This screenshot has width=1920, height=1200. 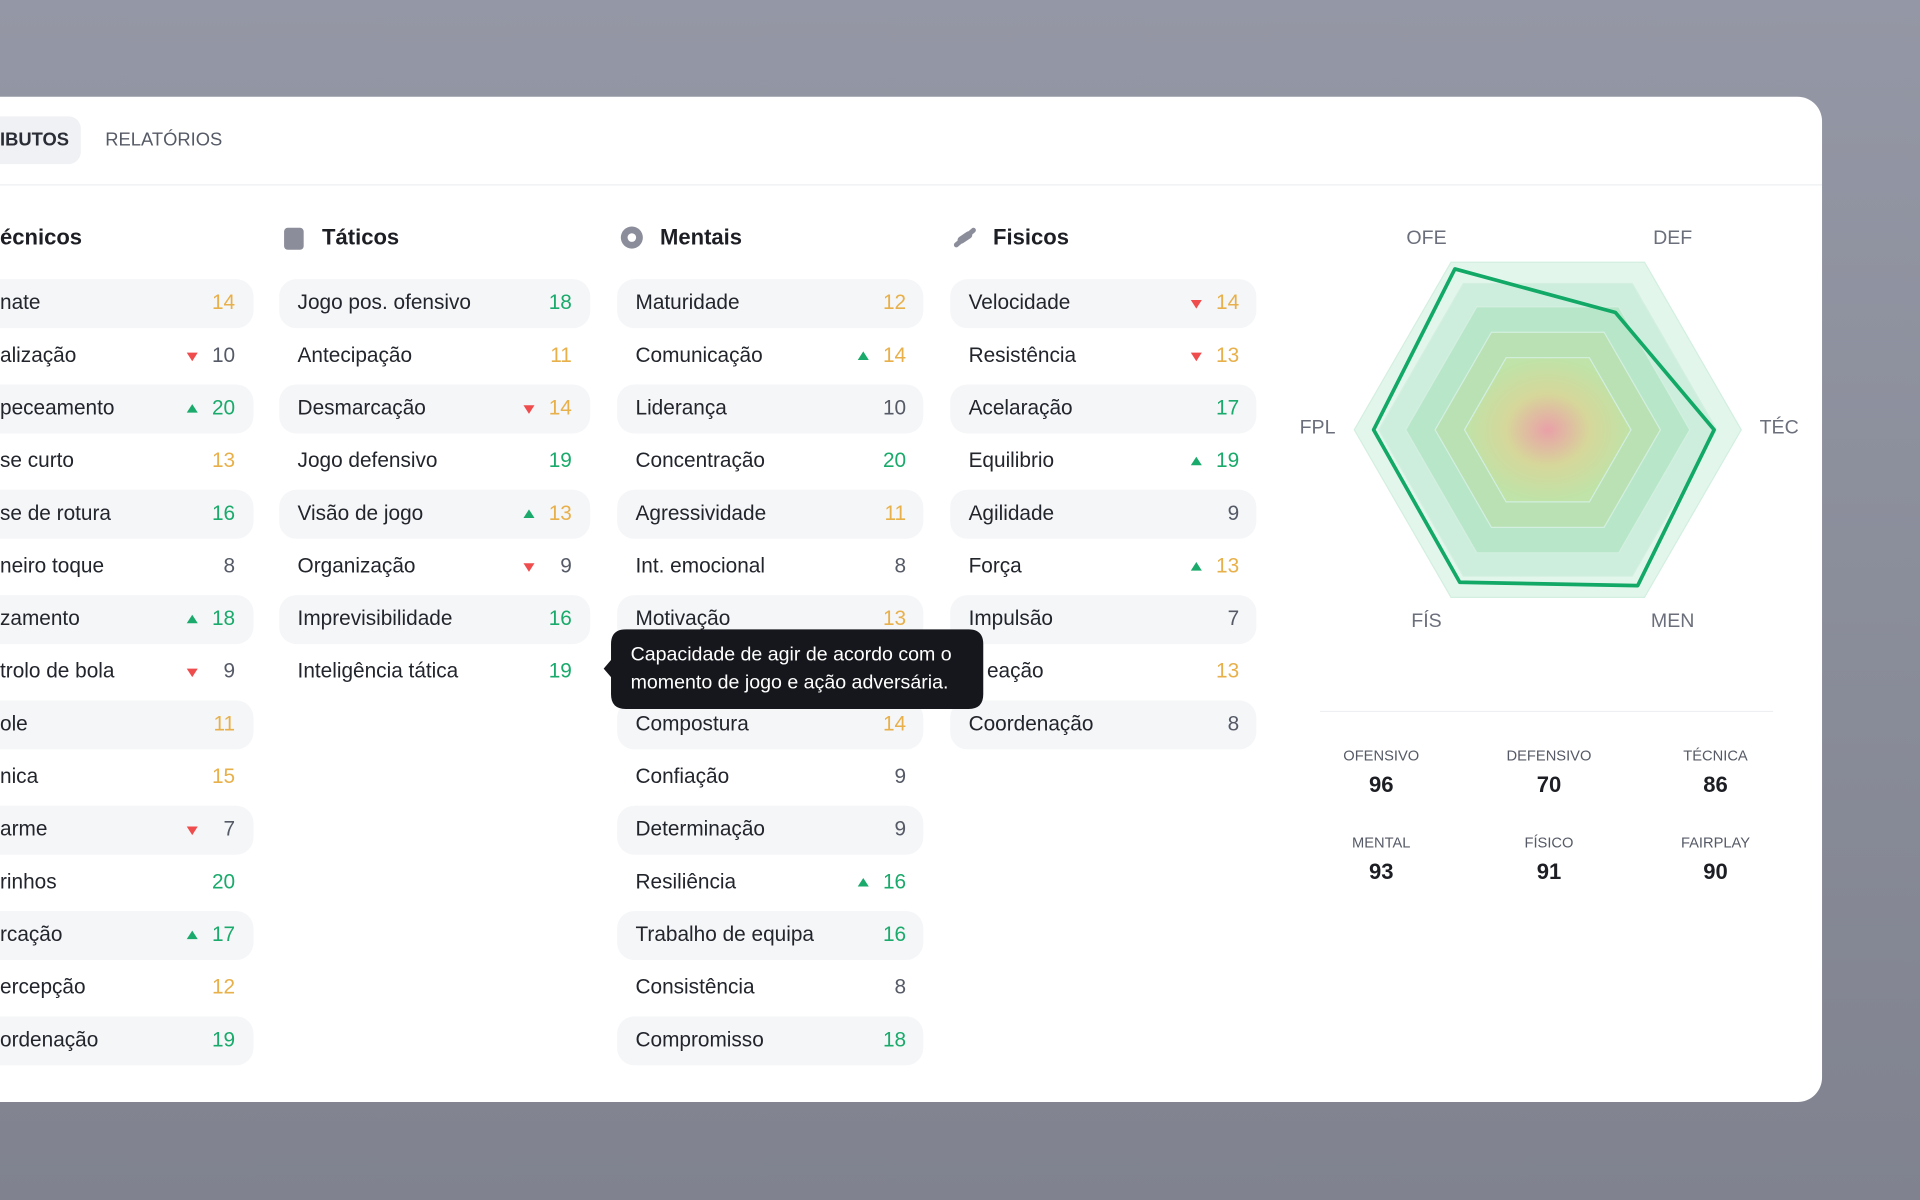 I want to click on attribute-label: Visão de jogo, so click(x=361, y=513).